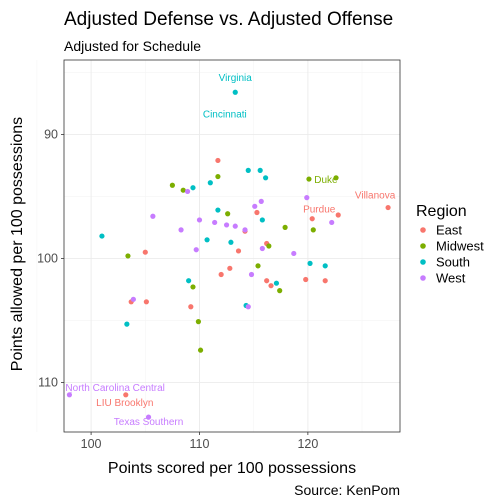 This screenshot has height=504, width=504. I want to click on legend-key-east, so click(423, 230).